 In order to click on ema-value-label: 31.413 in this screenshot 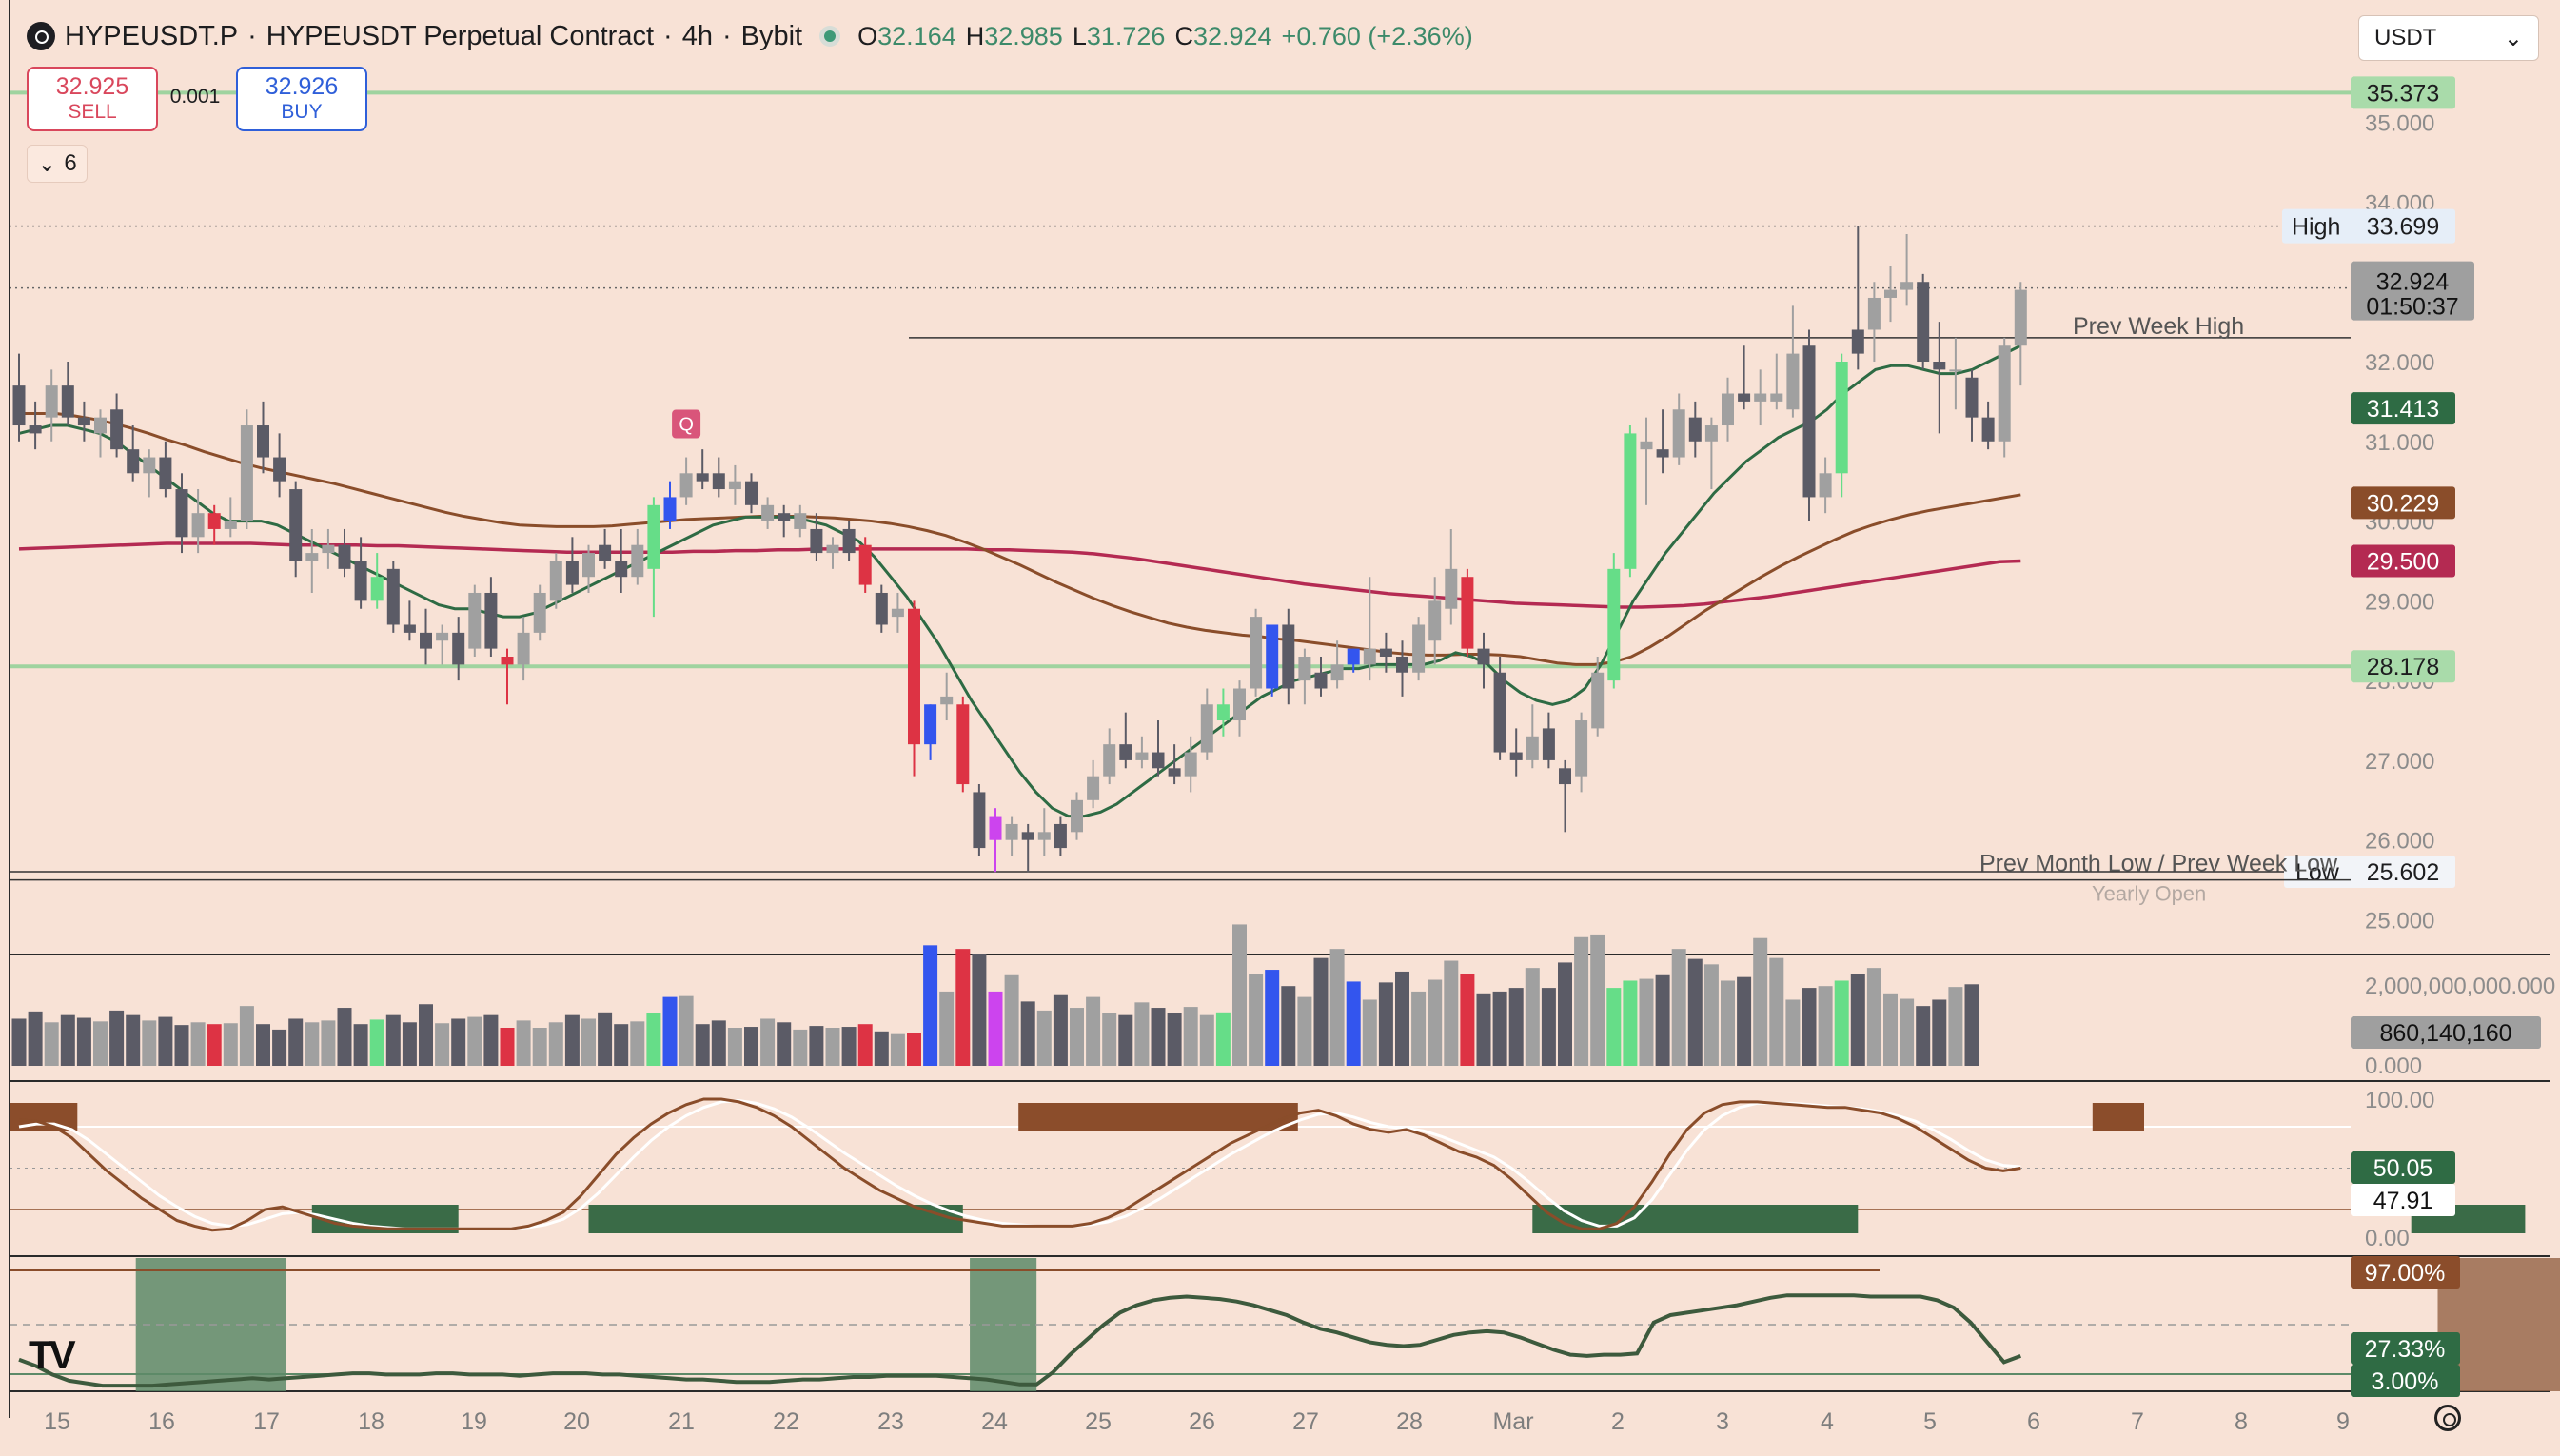, I will do `click(2403, 409)`.